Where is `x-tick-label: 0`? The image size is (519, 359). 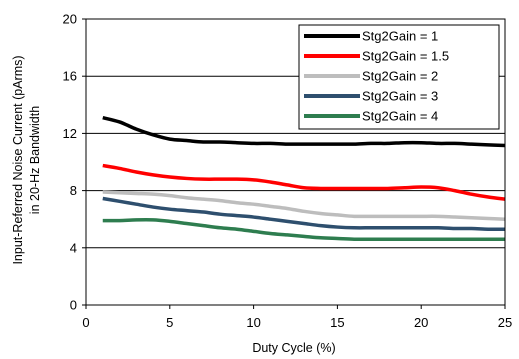 x-tick-label: 0 is located at coordinates (85, 322).